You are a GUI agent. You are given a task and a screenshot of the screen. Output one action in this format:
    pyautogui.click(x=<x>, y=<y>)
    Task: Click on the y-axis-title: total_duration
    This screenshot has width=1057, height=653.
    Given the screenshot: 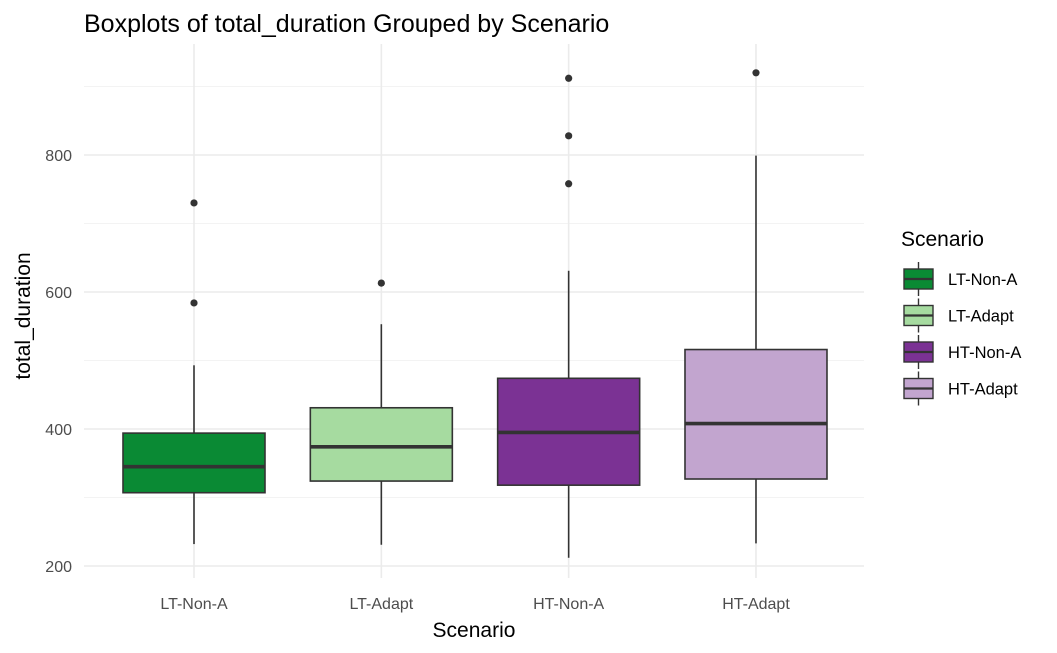 What is the action you would take?
    pyautogui.click(x=23, y=315)
    